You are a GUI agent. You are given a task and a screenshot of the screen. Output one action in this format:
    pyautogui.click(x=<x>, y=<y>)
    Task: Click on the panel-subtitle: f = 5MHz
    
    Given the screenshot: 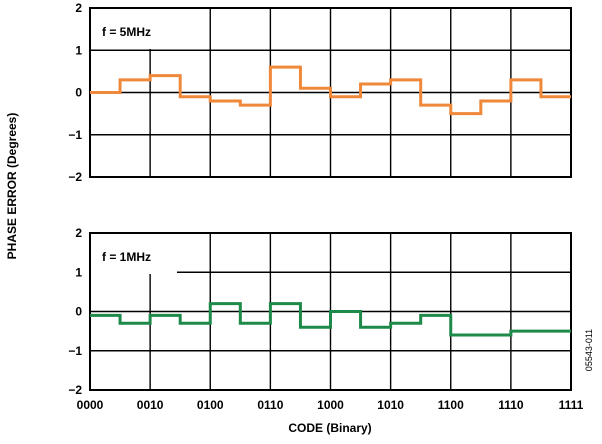 What is the action you would take?
    pyautogui.click(x=126, y=32)
    